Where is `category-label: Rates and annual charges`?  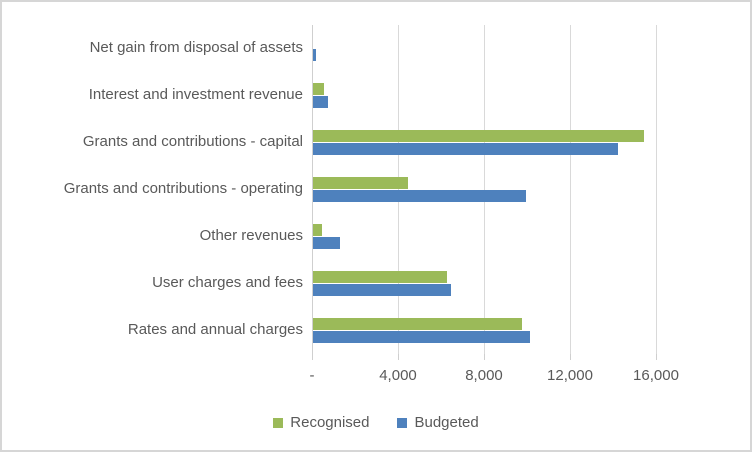 category-label: Rates and annual charges is located at coordinates (215, 330).